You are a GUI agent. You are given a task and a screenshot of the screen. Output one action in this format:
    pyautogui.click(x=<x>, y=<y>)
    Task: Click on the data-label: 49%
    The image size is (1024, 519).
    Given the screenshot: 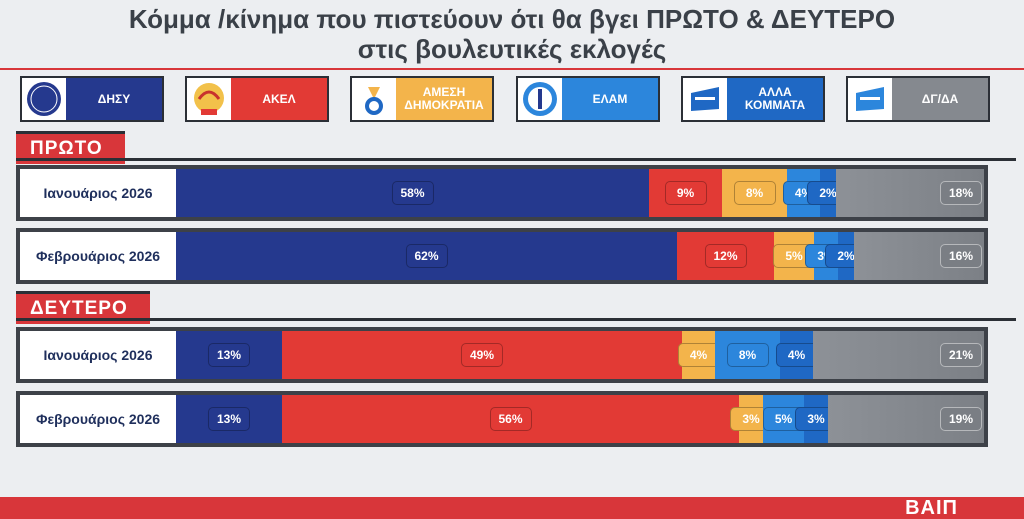 What is the action you would take?
    pyautogui.click(x=482, y=355)
    